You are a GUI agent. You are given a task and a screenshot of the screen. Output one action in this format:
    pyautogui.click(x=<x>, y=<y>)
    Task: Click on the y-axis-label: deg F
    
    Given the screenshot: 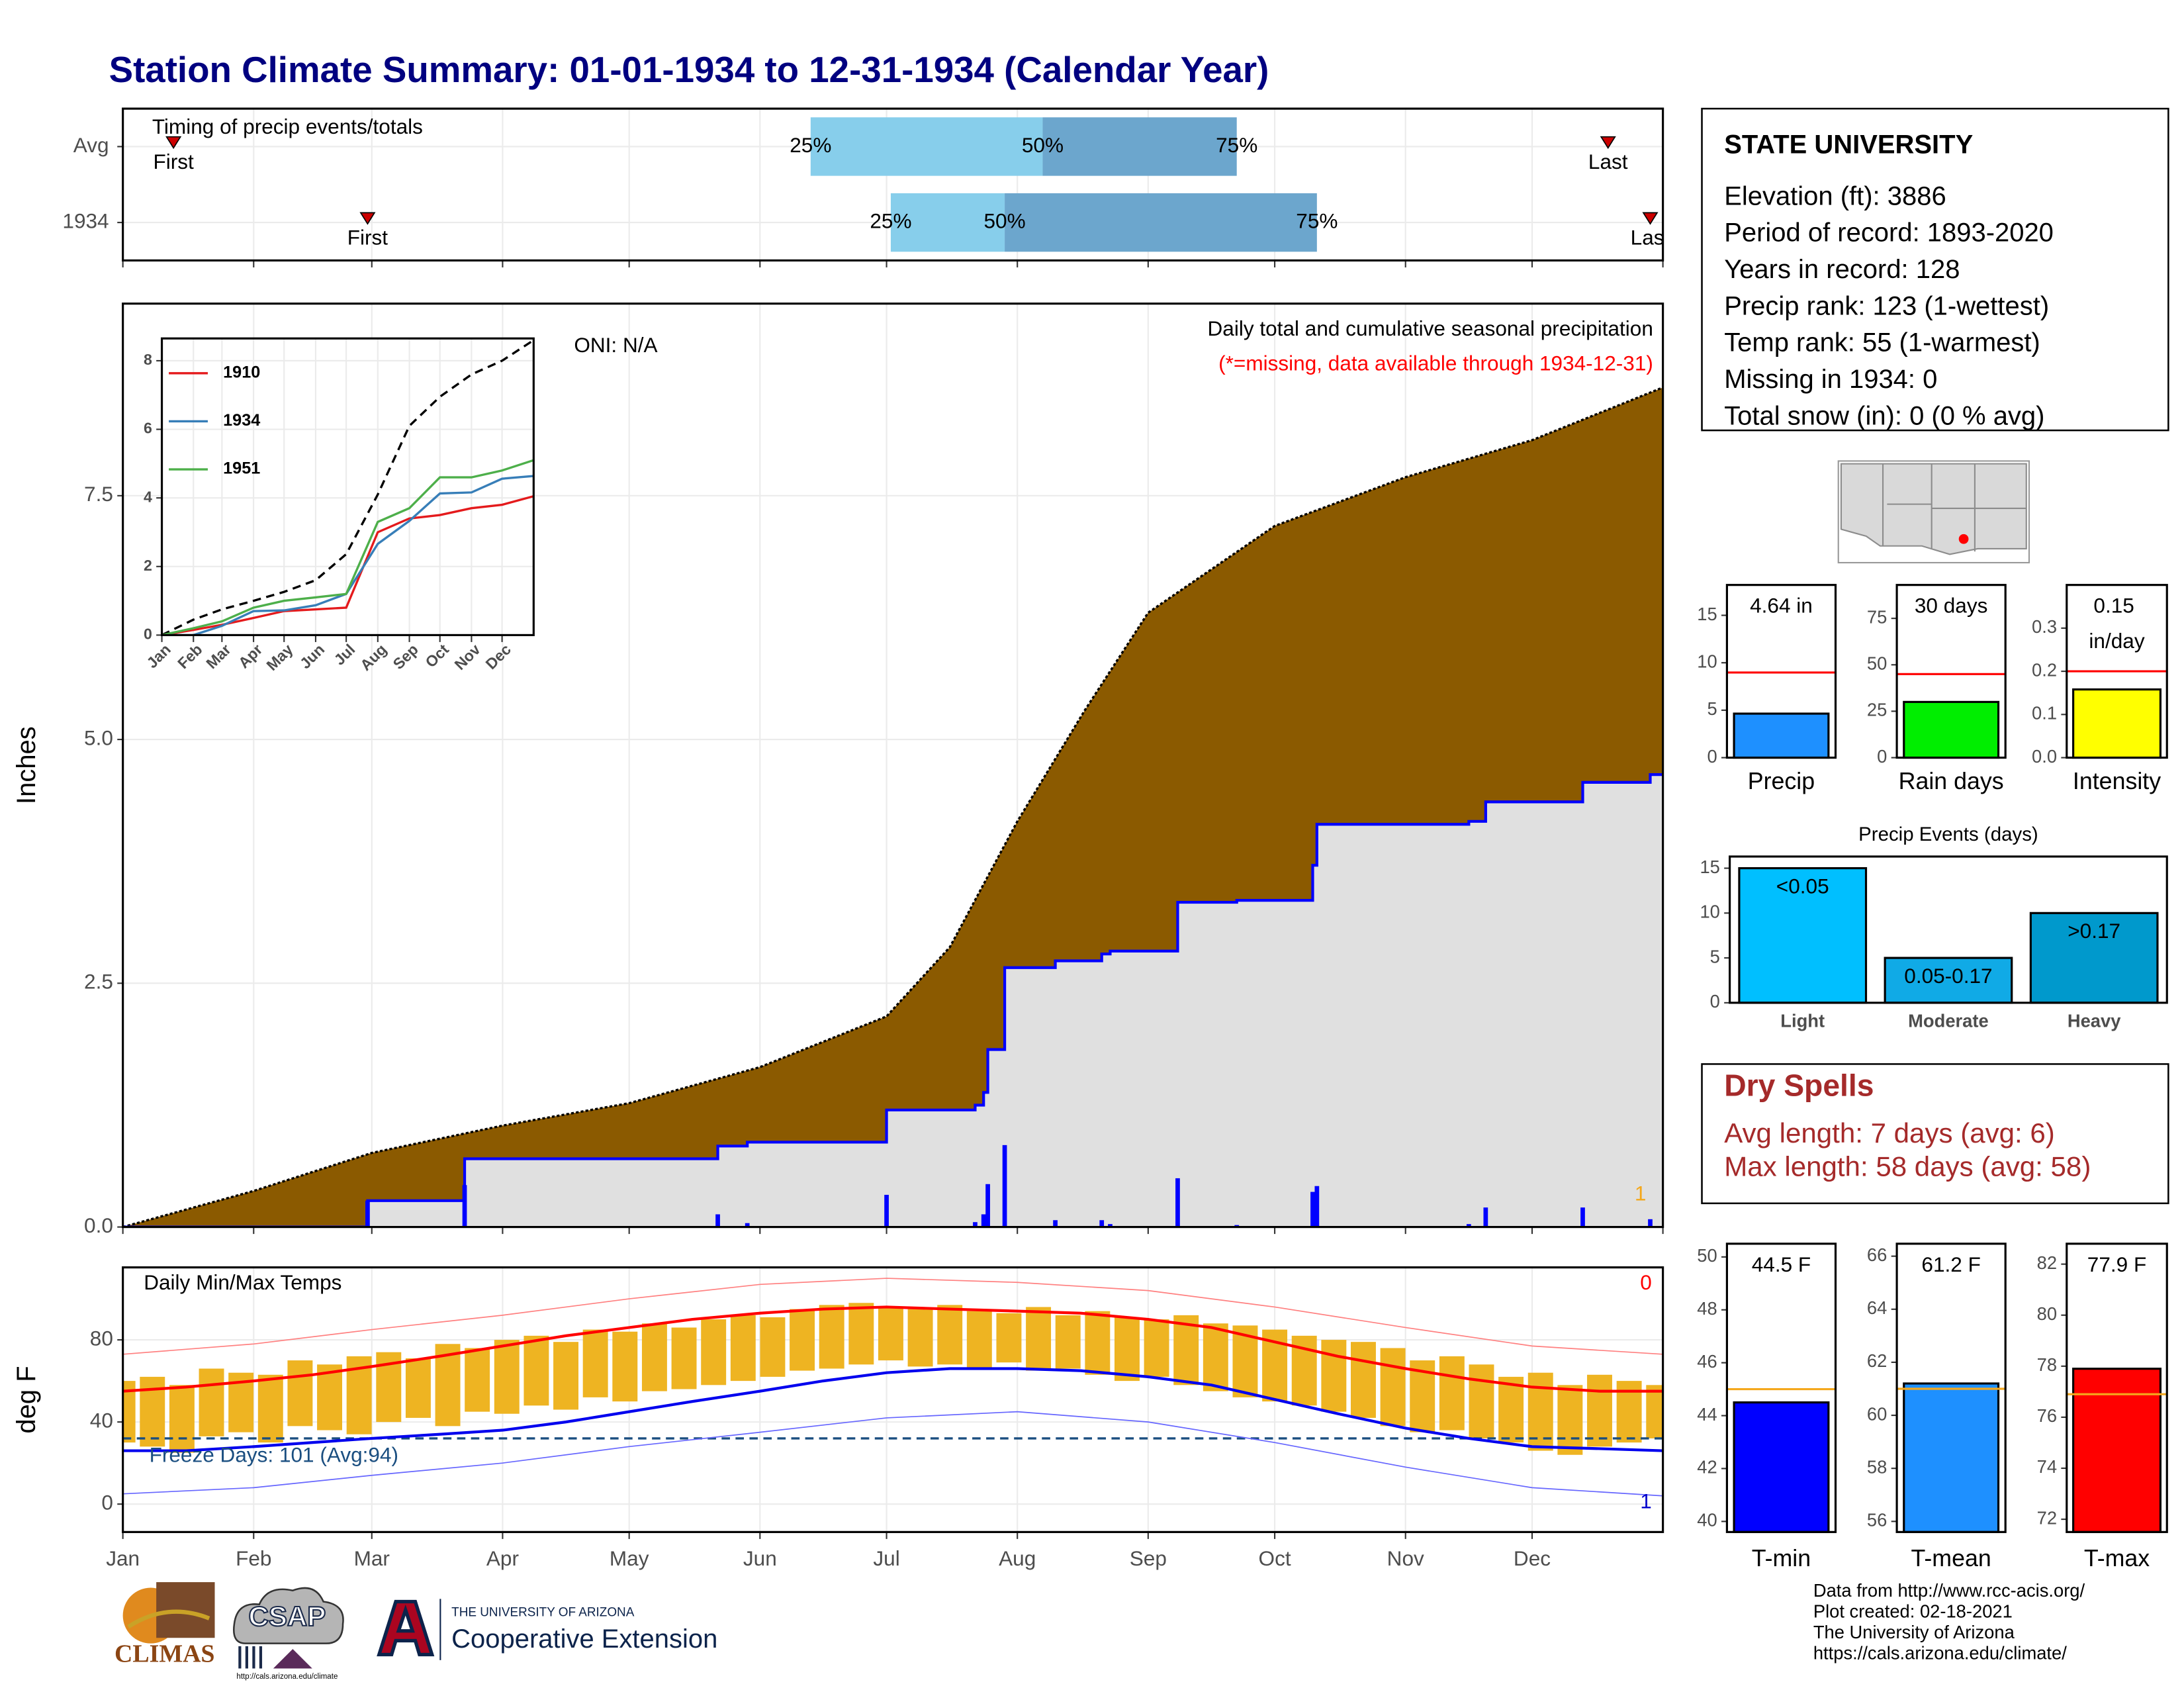 What is the action you would take?
    pyautogui.click(x=26, y=1399)
    